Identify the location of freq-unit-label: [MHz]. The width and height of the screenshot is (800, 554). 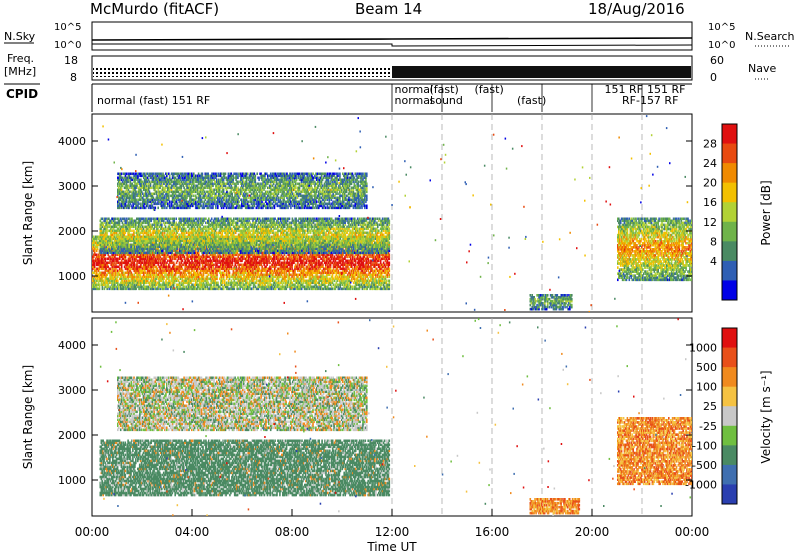
(20, 71).